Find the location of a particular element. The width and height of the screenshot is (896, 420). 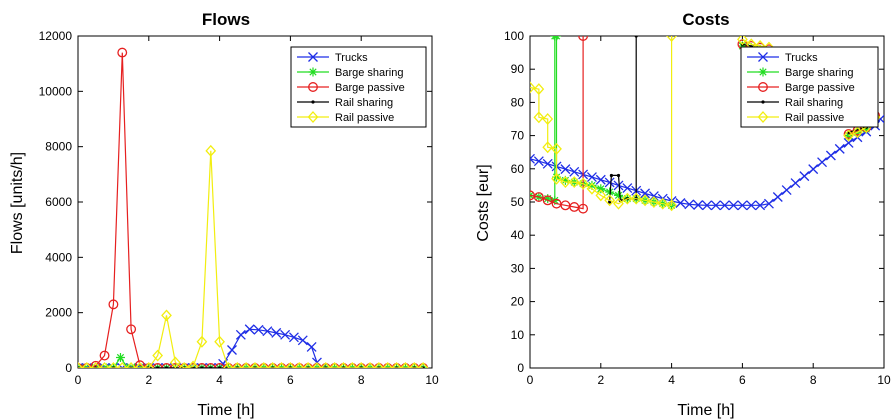

y-tick-label: 12000 is located at coordinates (56, 36).